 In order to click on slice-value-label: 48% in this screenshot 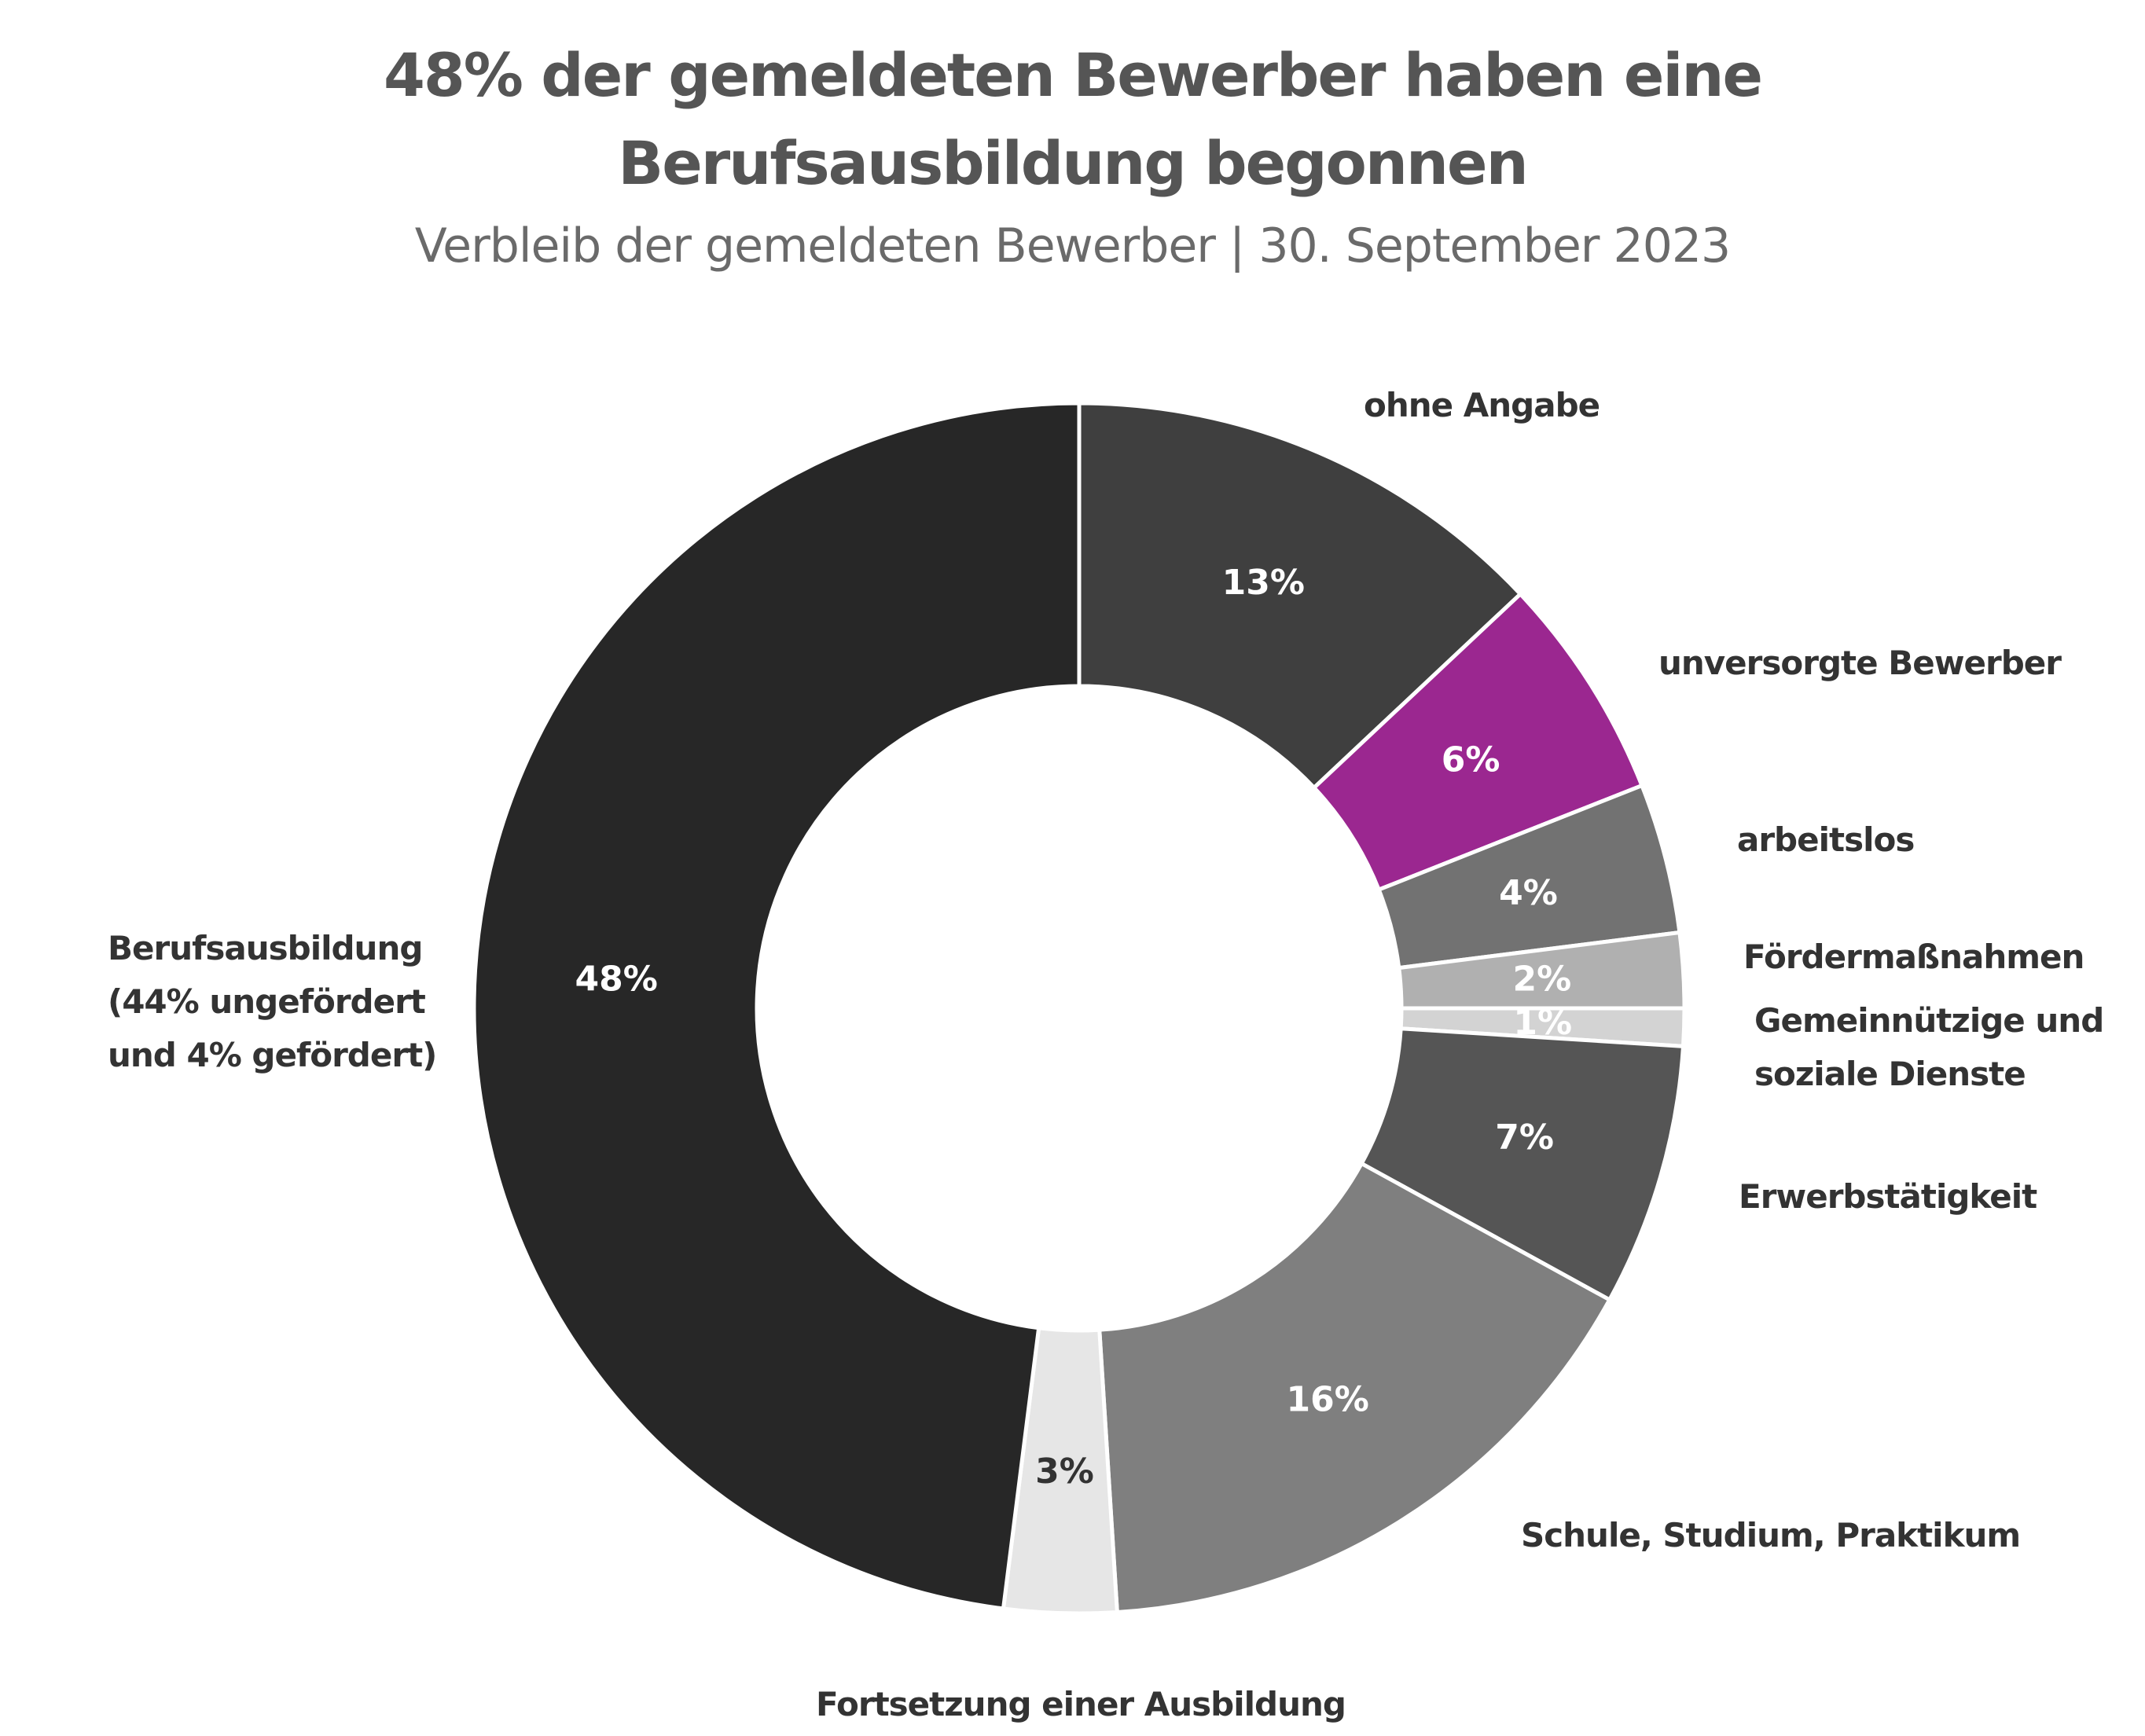, I will do `click(617, 979)`.